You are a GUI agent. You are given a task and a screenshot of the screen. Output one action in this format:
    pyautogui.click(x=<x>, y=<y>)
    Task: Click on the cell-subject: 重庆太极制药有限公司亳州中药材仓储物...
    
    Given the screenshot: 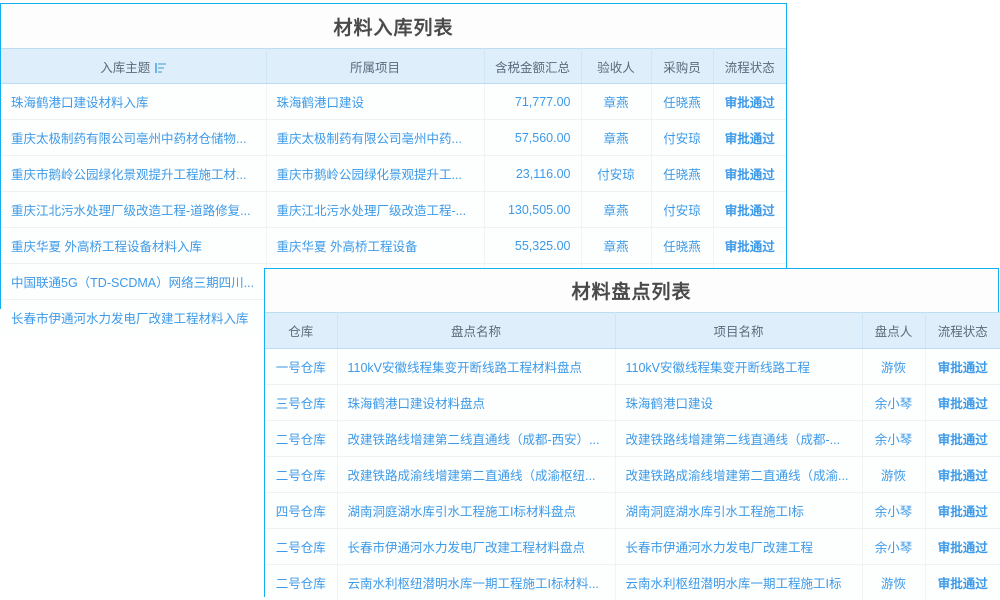 What is the action you would take?
    pyautogui.click(x=134, y=137)
    